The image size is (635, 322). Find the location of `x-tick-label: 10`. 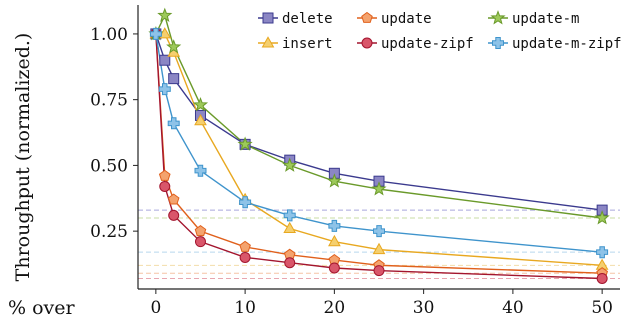

x-tick-label: 10 is located at coordinates (245, 308).